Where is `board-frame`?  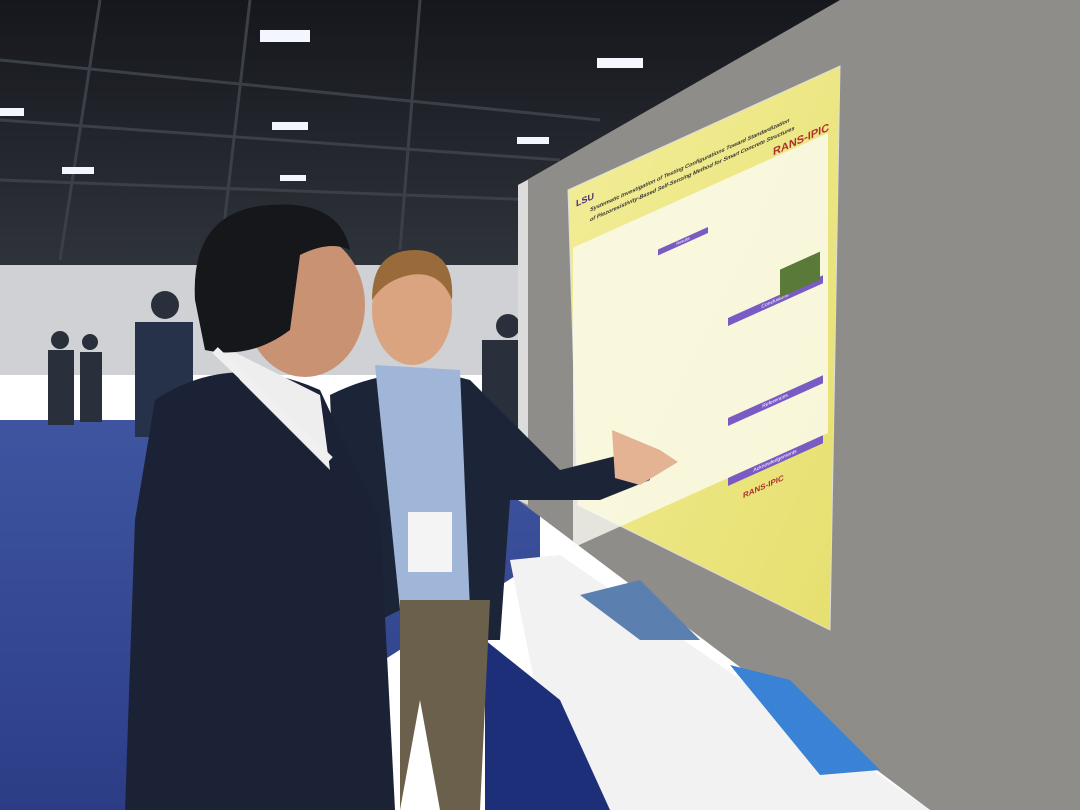 board-frame is located at coordinates (523, 342).